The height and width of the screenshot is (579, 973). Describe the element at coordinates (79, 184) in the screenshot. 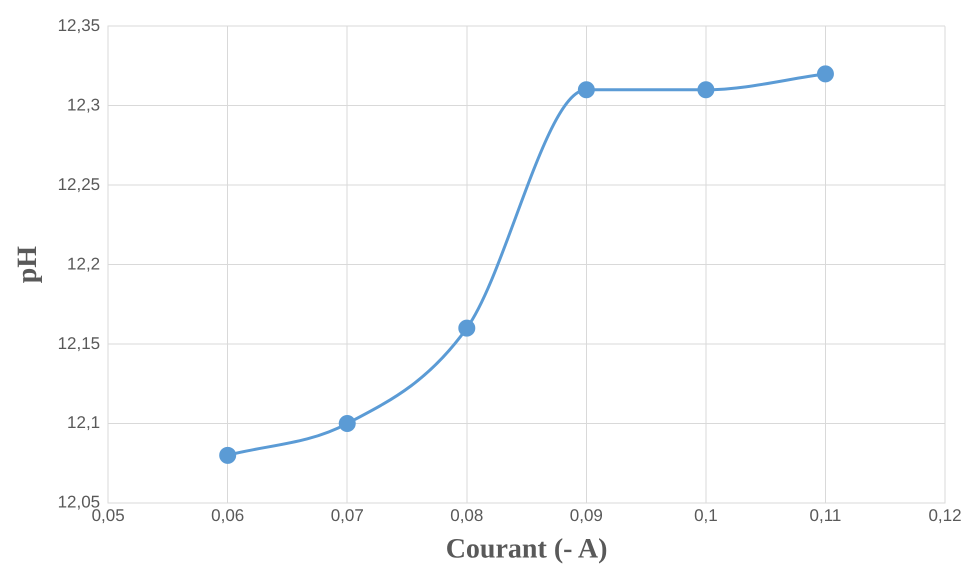

I see `y-tick-label: 12,25` at that location.